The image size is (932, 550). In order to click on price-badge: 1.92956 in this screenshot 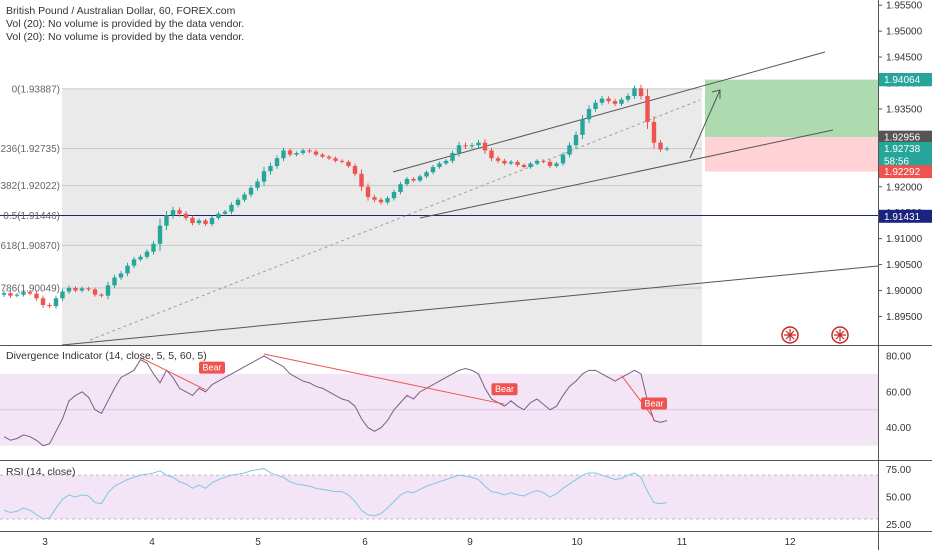, I will do `click(905, 137)`.